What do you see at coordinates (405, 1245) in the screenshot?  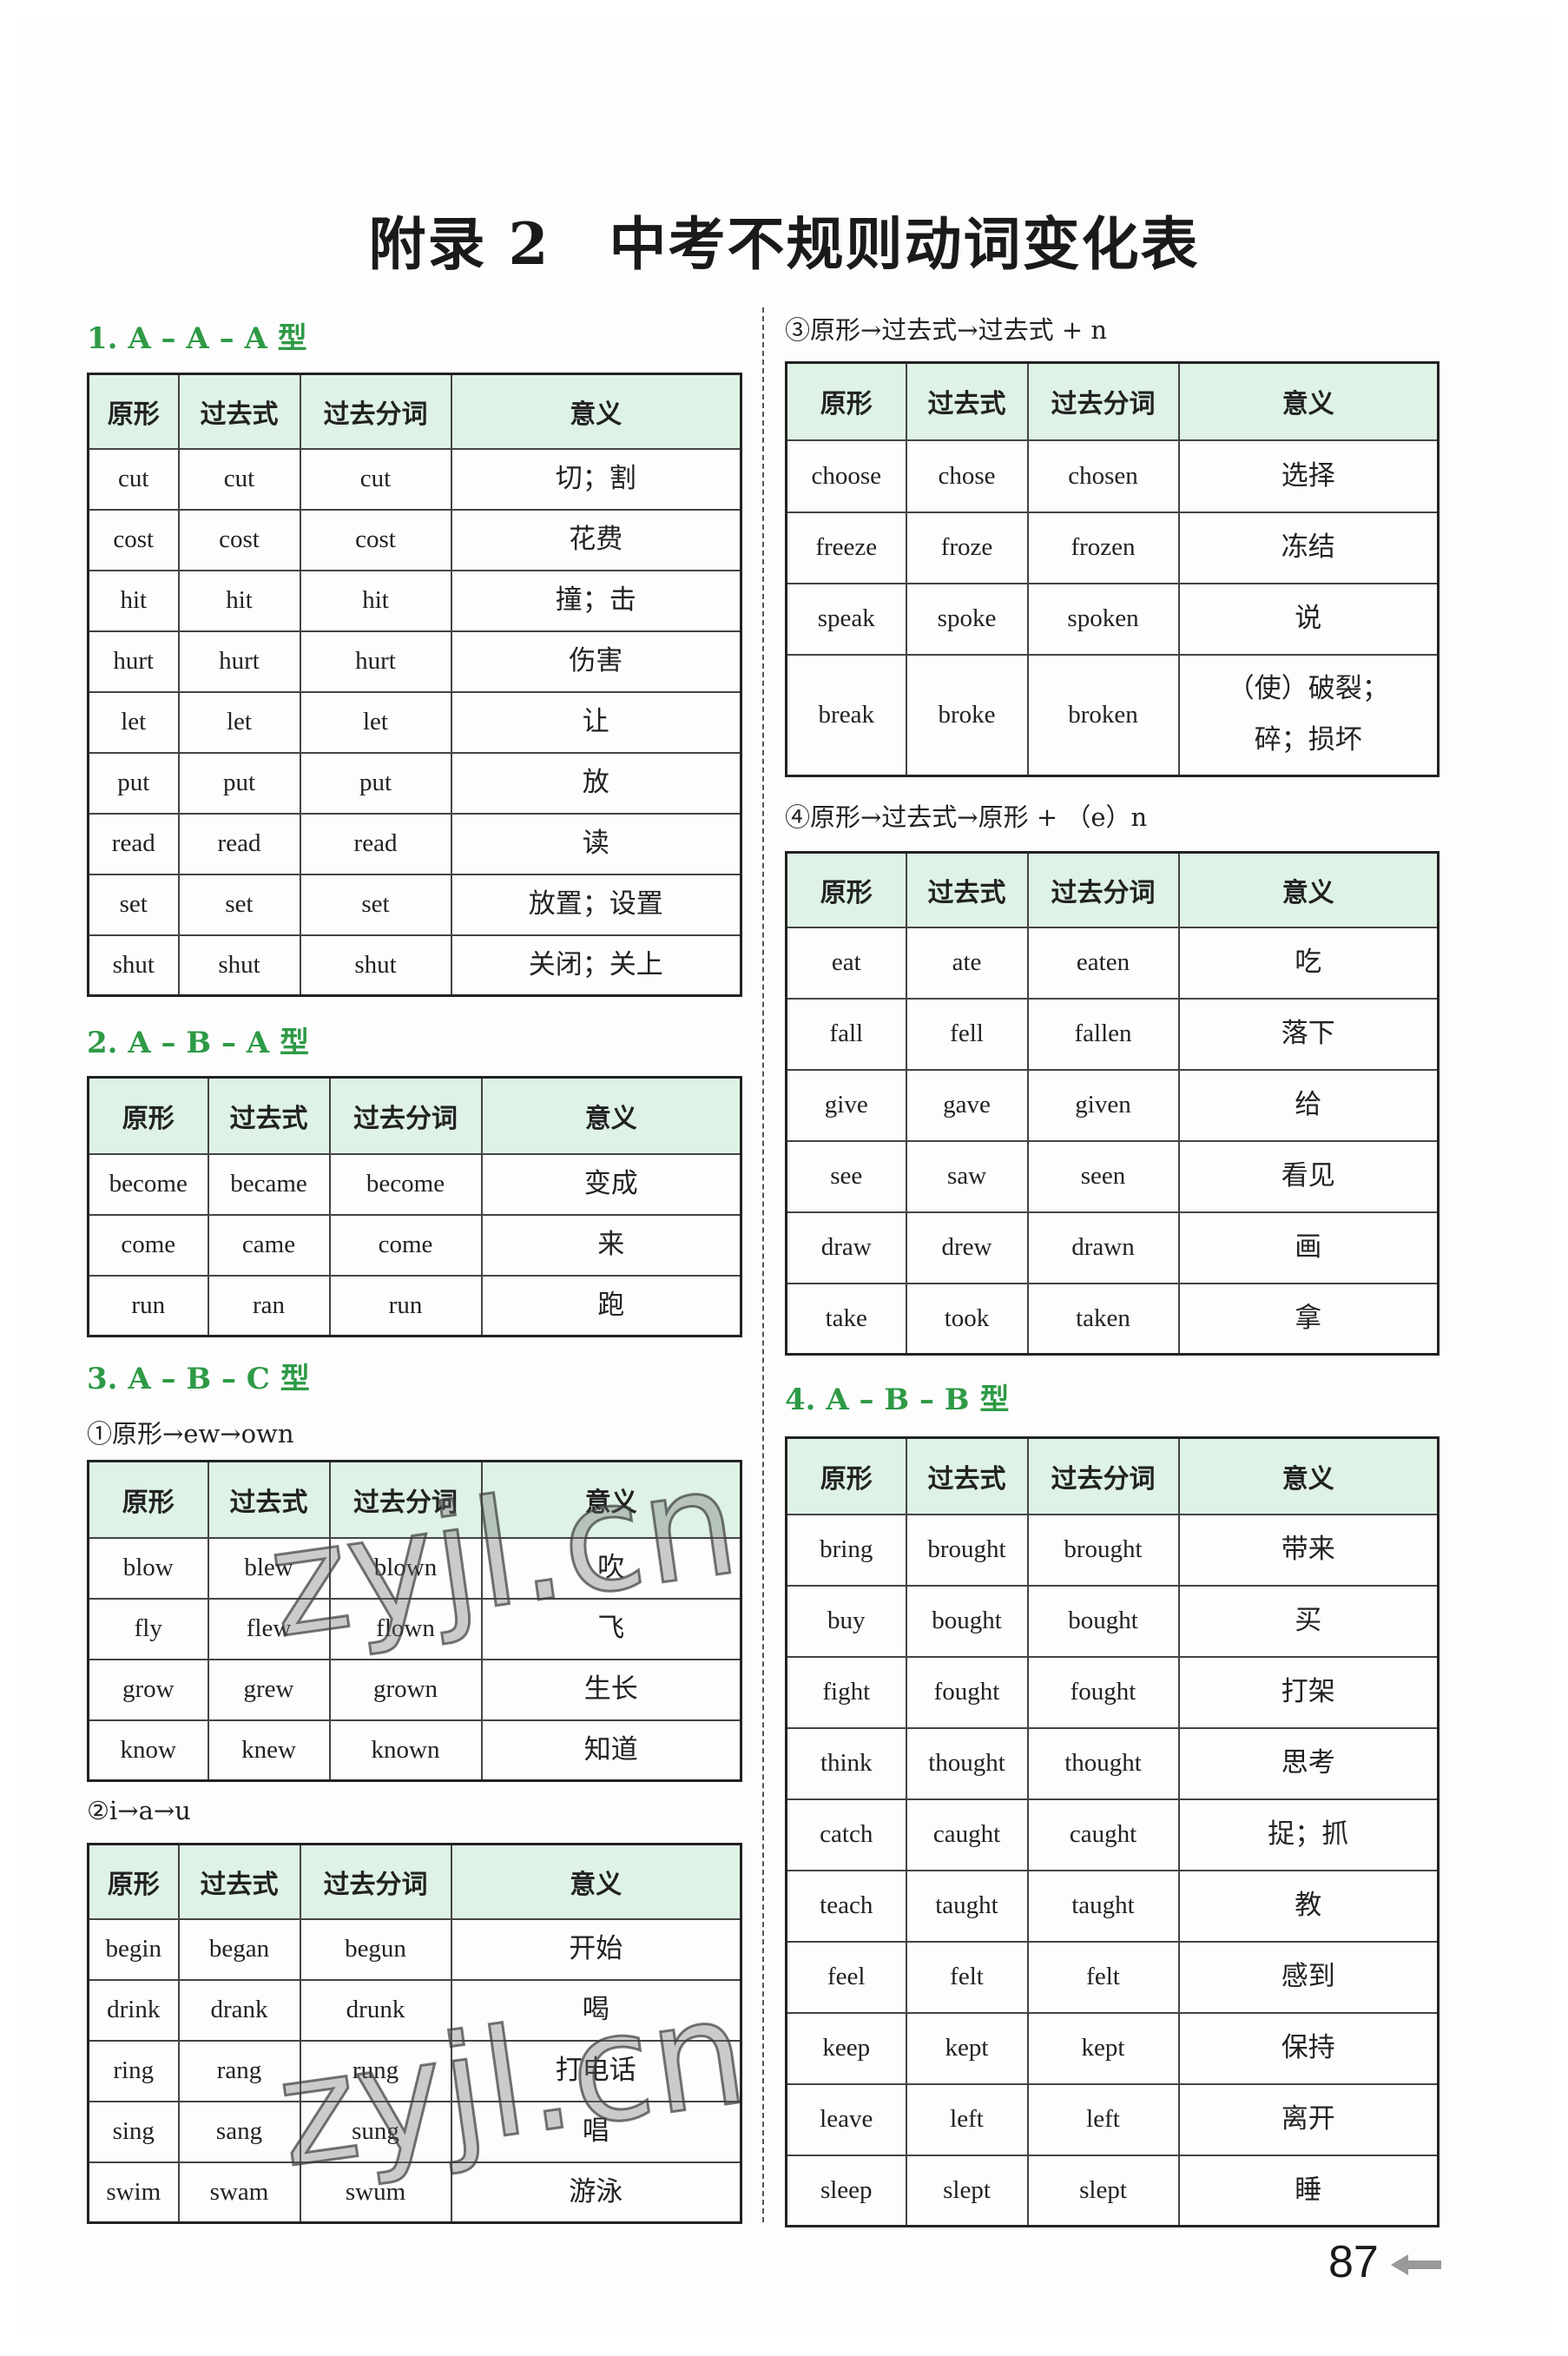 I see `past-participle-cell: come` at bounding box center [405, 1245].